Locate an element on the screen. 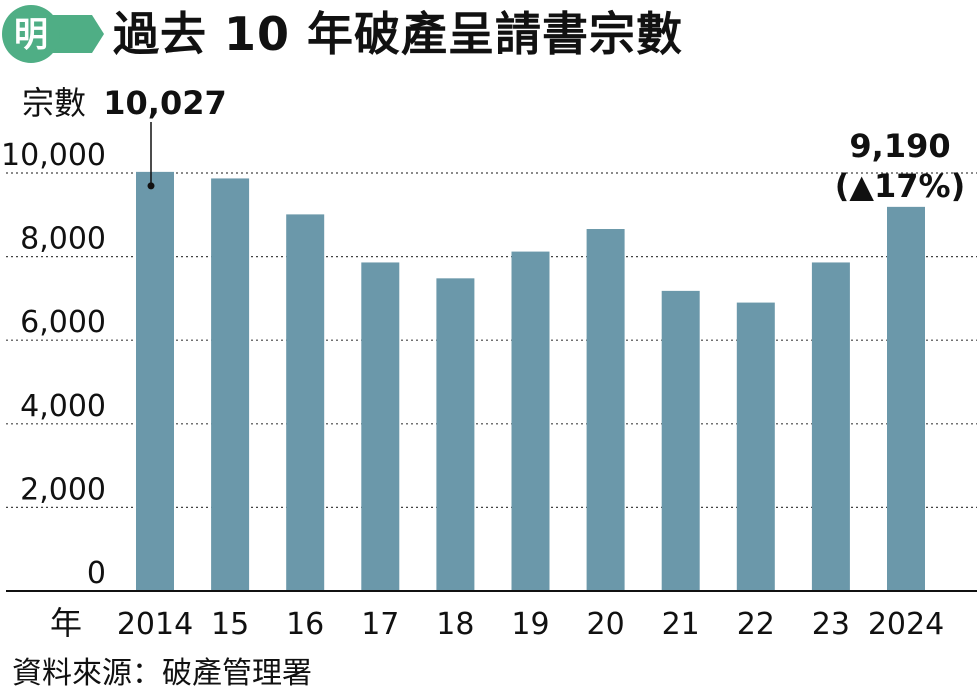 This screenshot has width=977, height=694. x-axis-label: 年 is located at coordinates (66, 623).